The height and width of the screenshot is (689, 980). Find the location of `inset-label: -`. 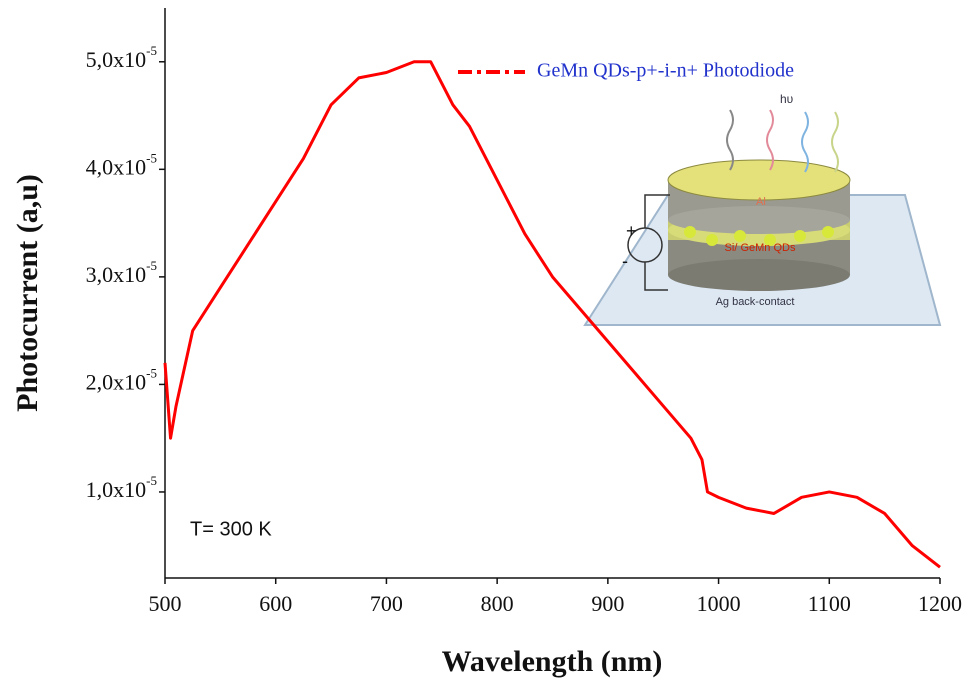

inset-label: - is located at coordinates (625, 261).